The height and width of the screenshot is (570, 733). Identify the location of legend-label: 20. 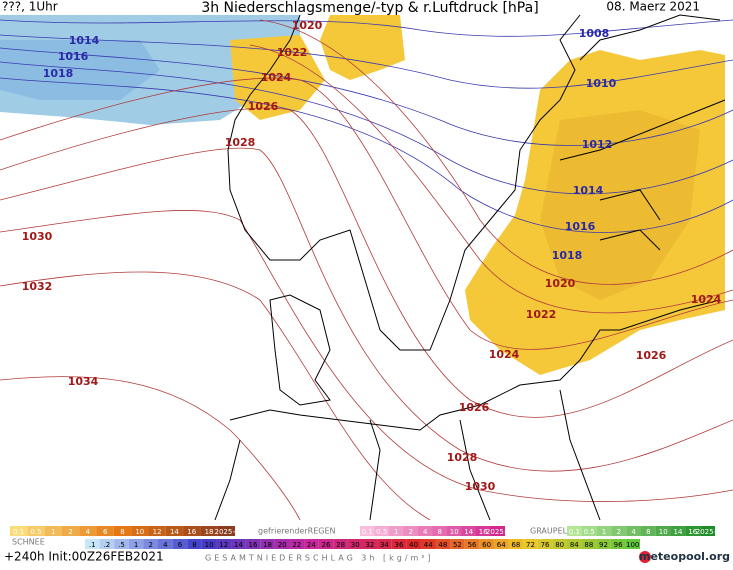
(282, 545).